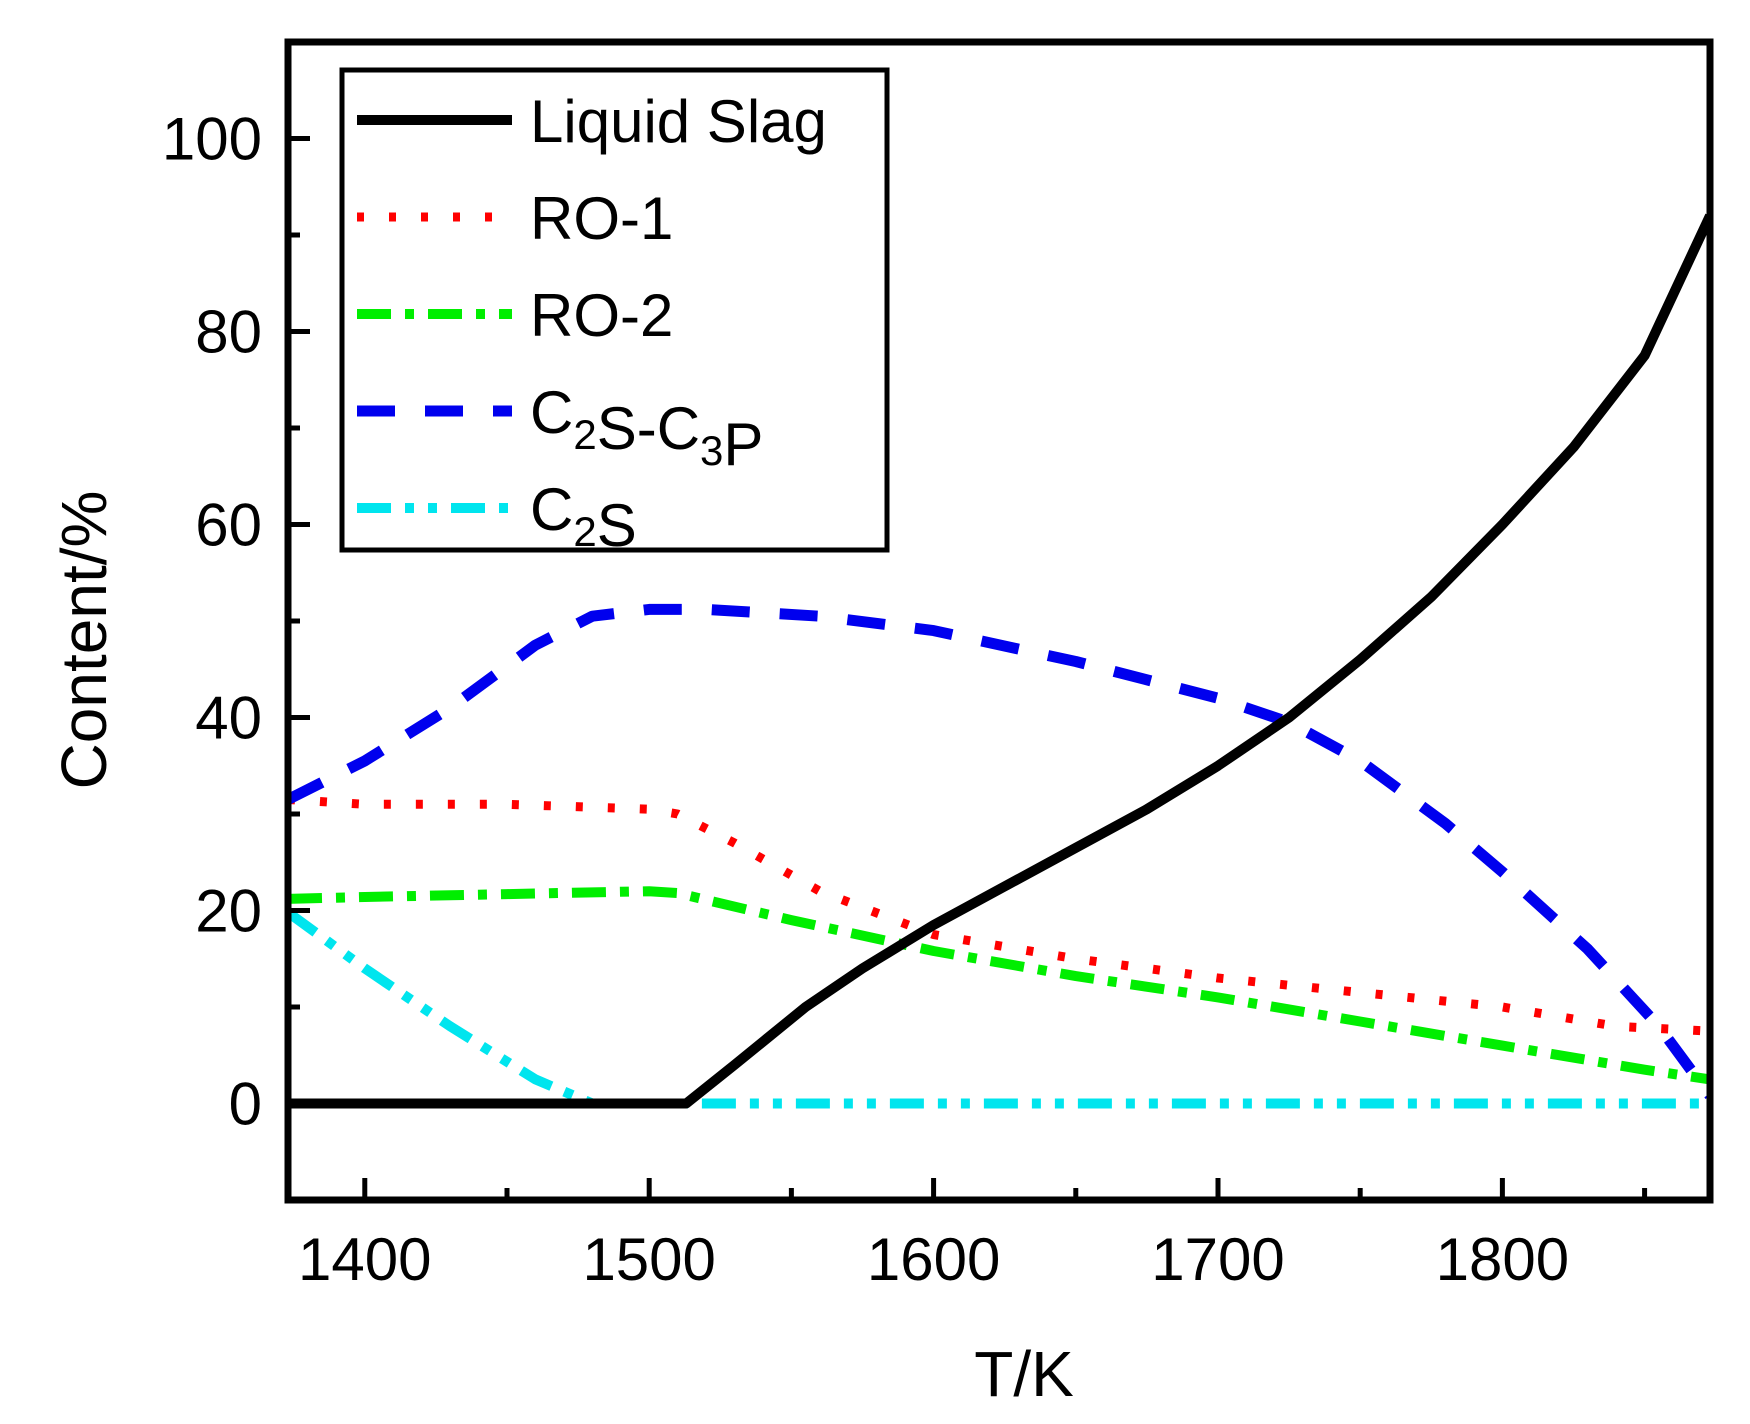  What do you see at coordinates (245, 1104) in the screenshot?
I see `y-tick-label: 0` at bounding box center [245, 1104].